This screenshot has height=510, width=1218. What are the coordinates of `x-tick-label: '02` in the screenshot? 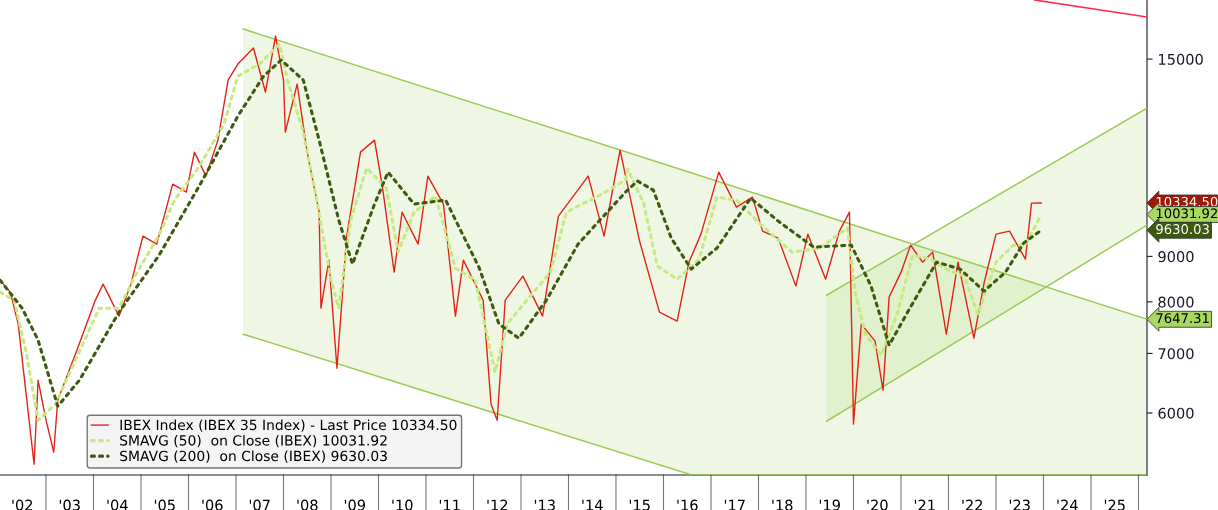 It's located at (22, 504).